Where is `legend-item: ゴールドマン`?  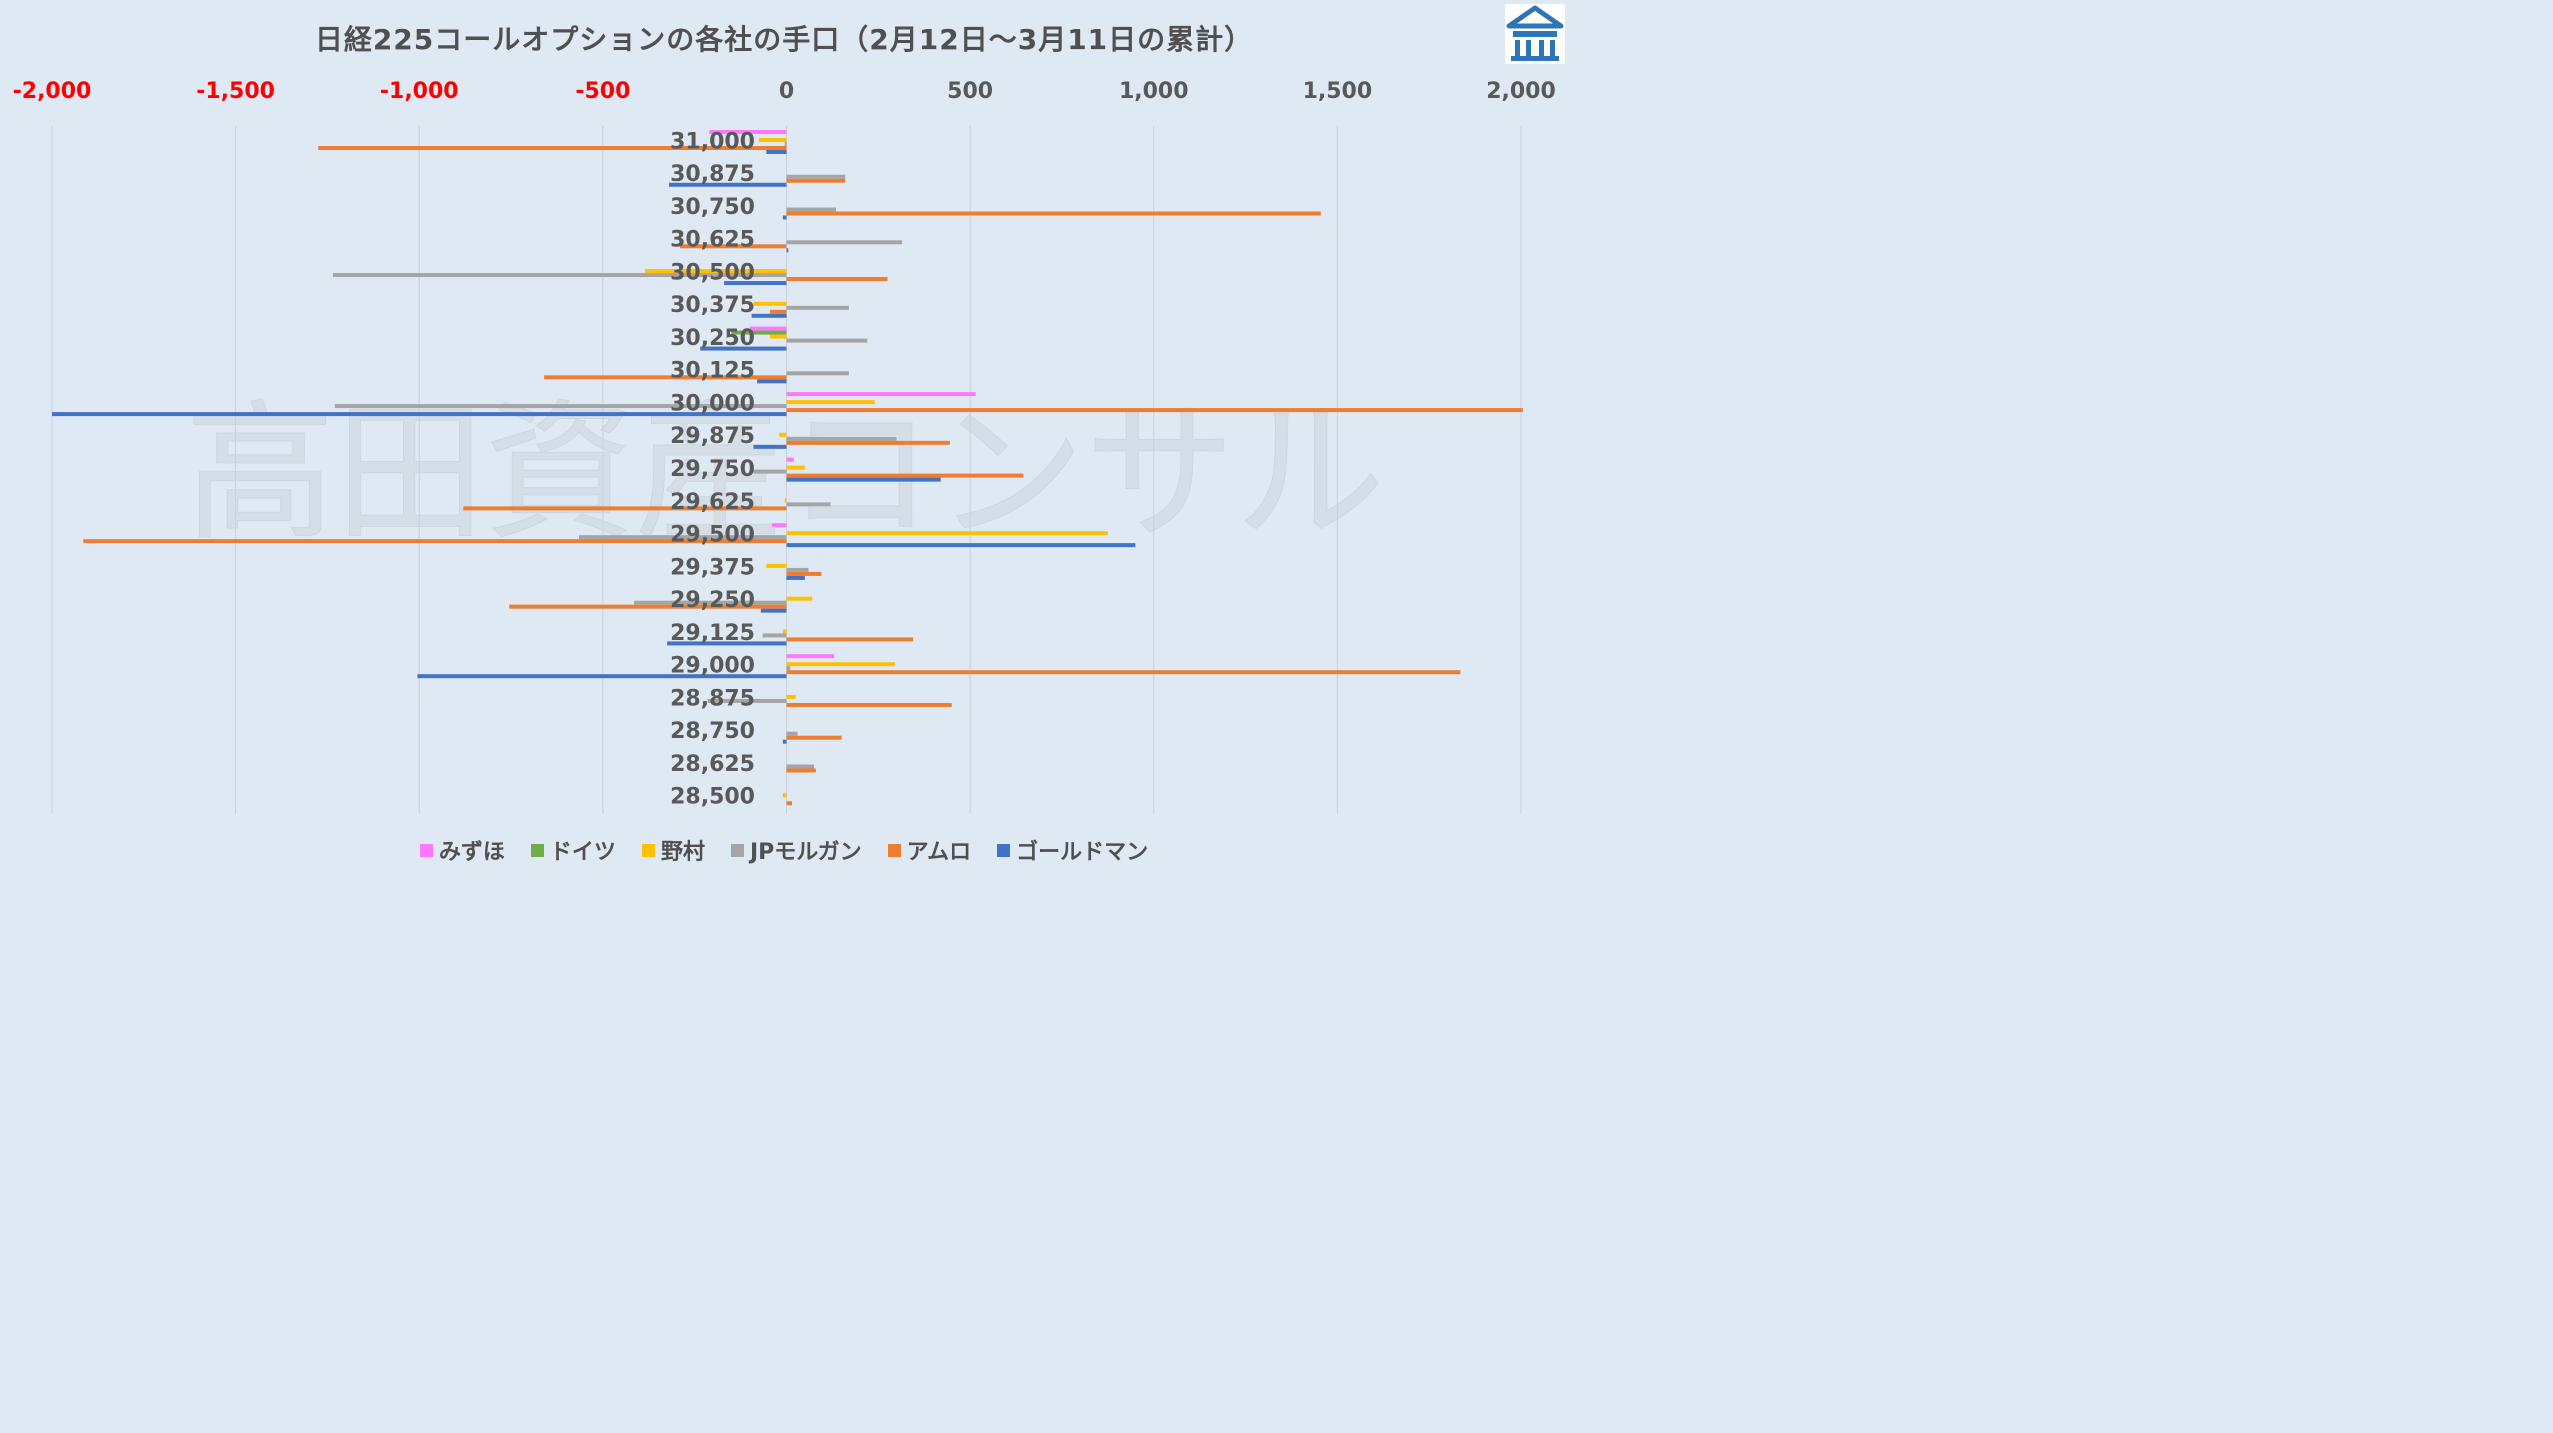
legend-item: ゴールドマン is located at coordinates (1072, 850).